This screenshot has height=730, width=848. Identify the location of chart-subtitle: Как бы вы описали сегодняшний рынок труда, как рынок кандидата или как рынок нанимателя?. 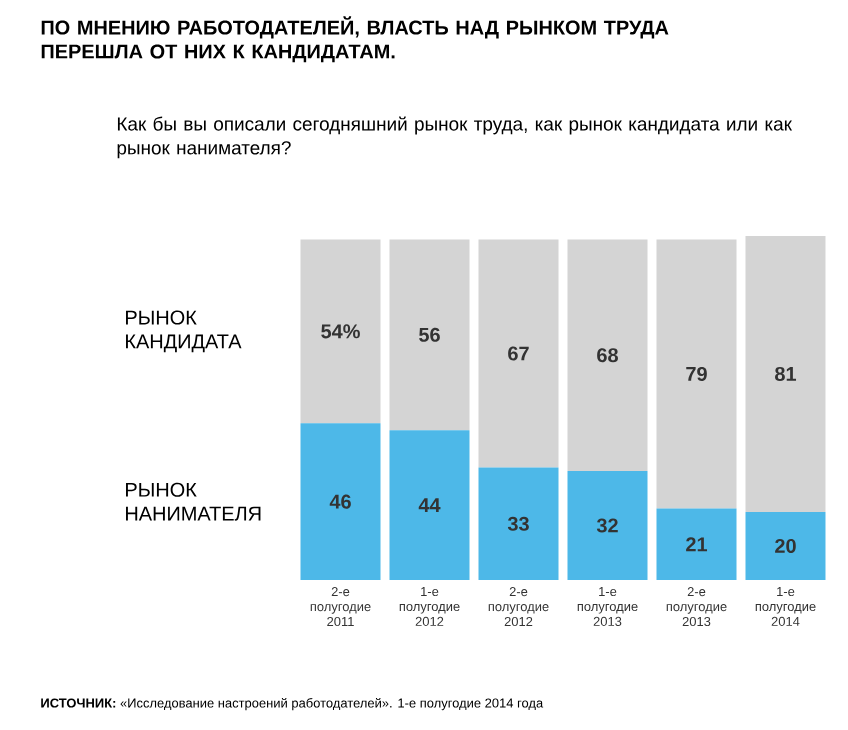
(455, 137).